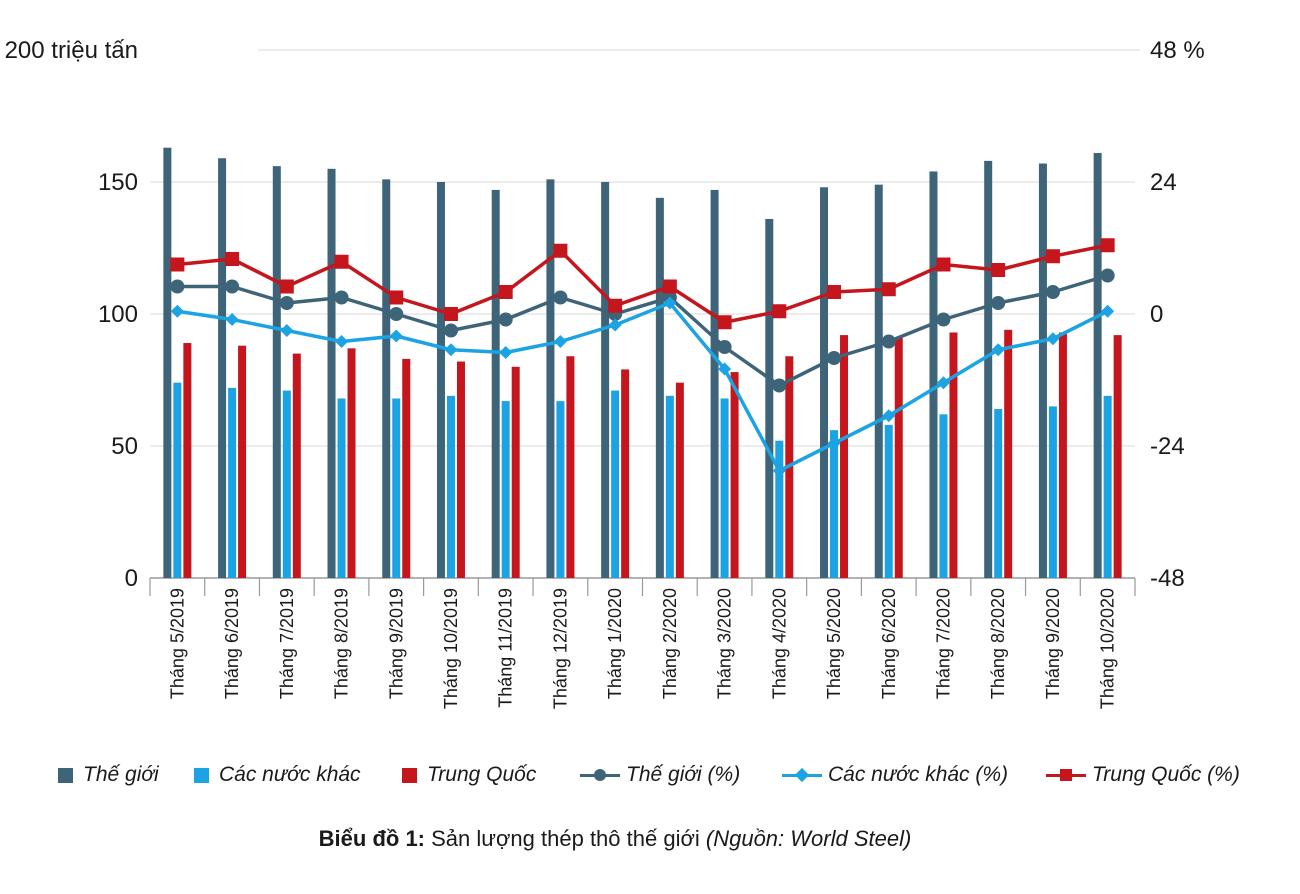 This screenshot has width=1300, height=894. Describe the element at coordinates (1053, 643) in the screenshot. I see `x-tick-label: Tháng 9/2020` at that location.